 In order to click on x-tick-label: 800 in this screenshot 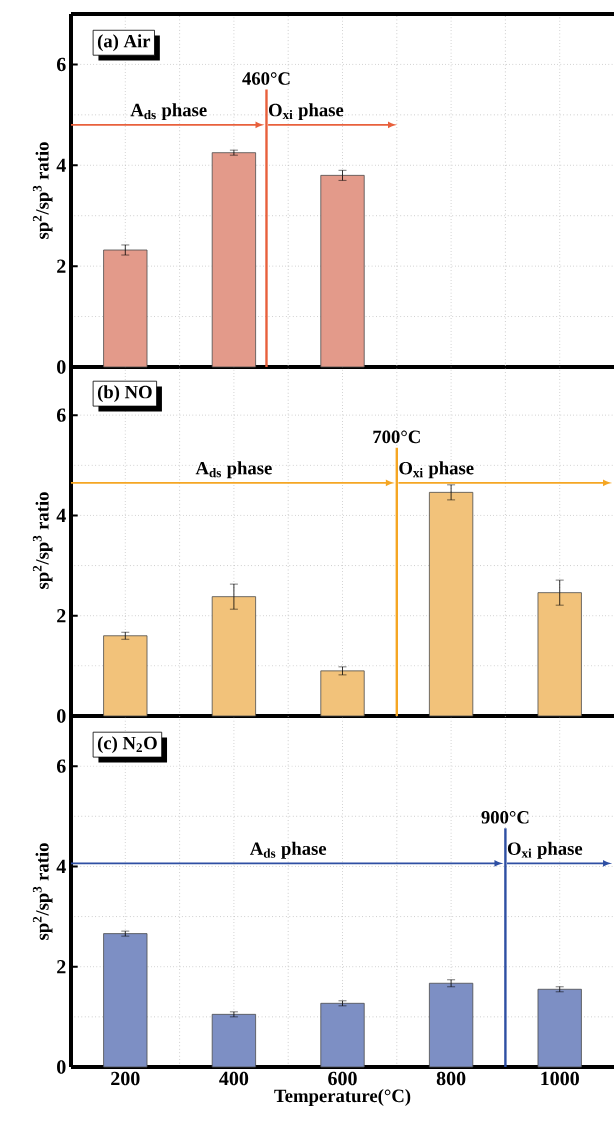, I will do `click(451, 1078)`.